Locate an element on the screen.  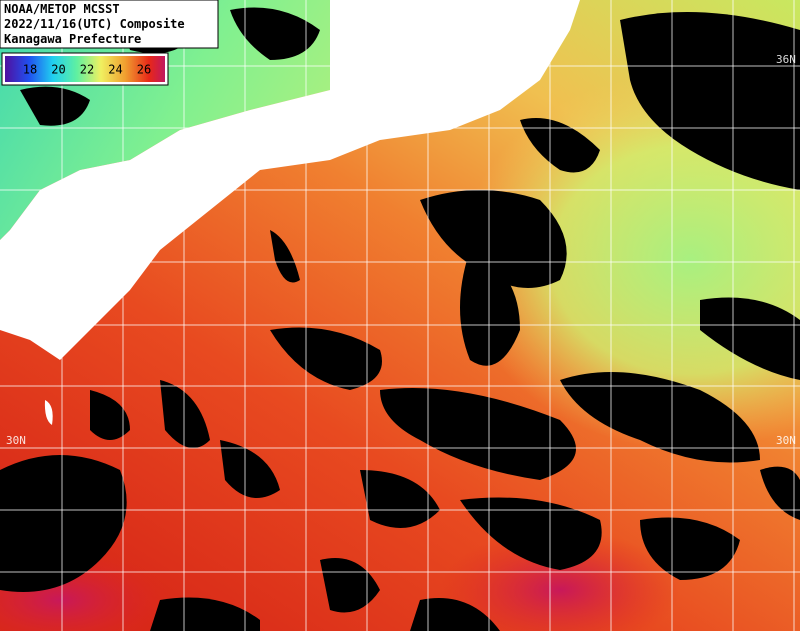
colorbar is located at coordinates (85, 69).